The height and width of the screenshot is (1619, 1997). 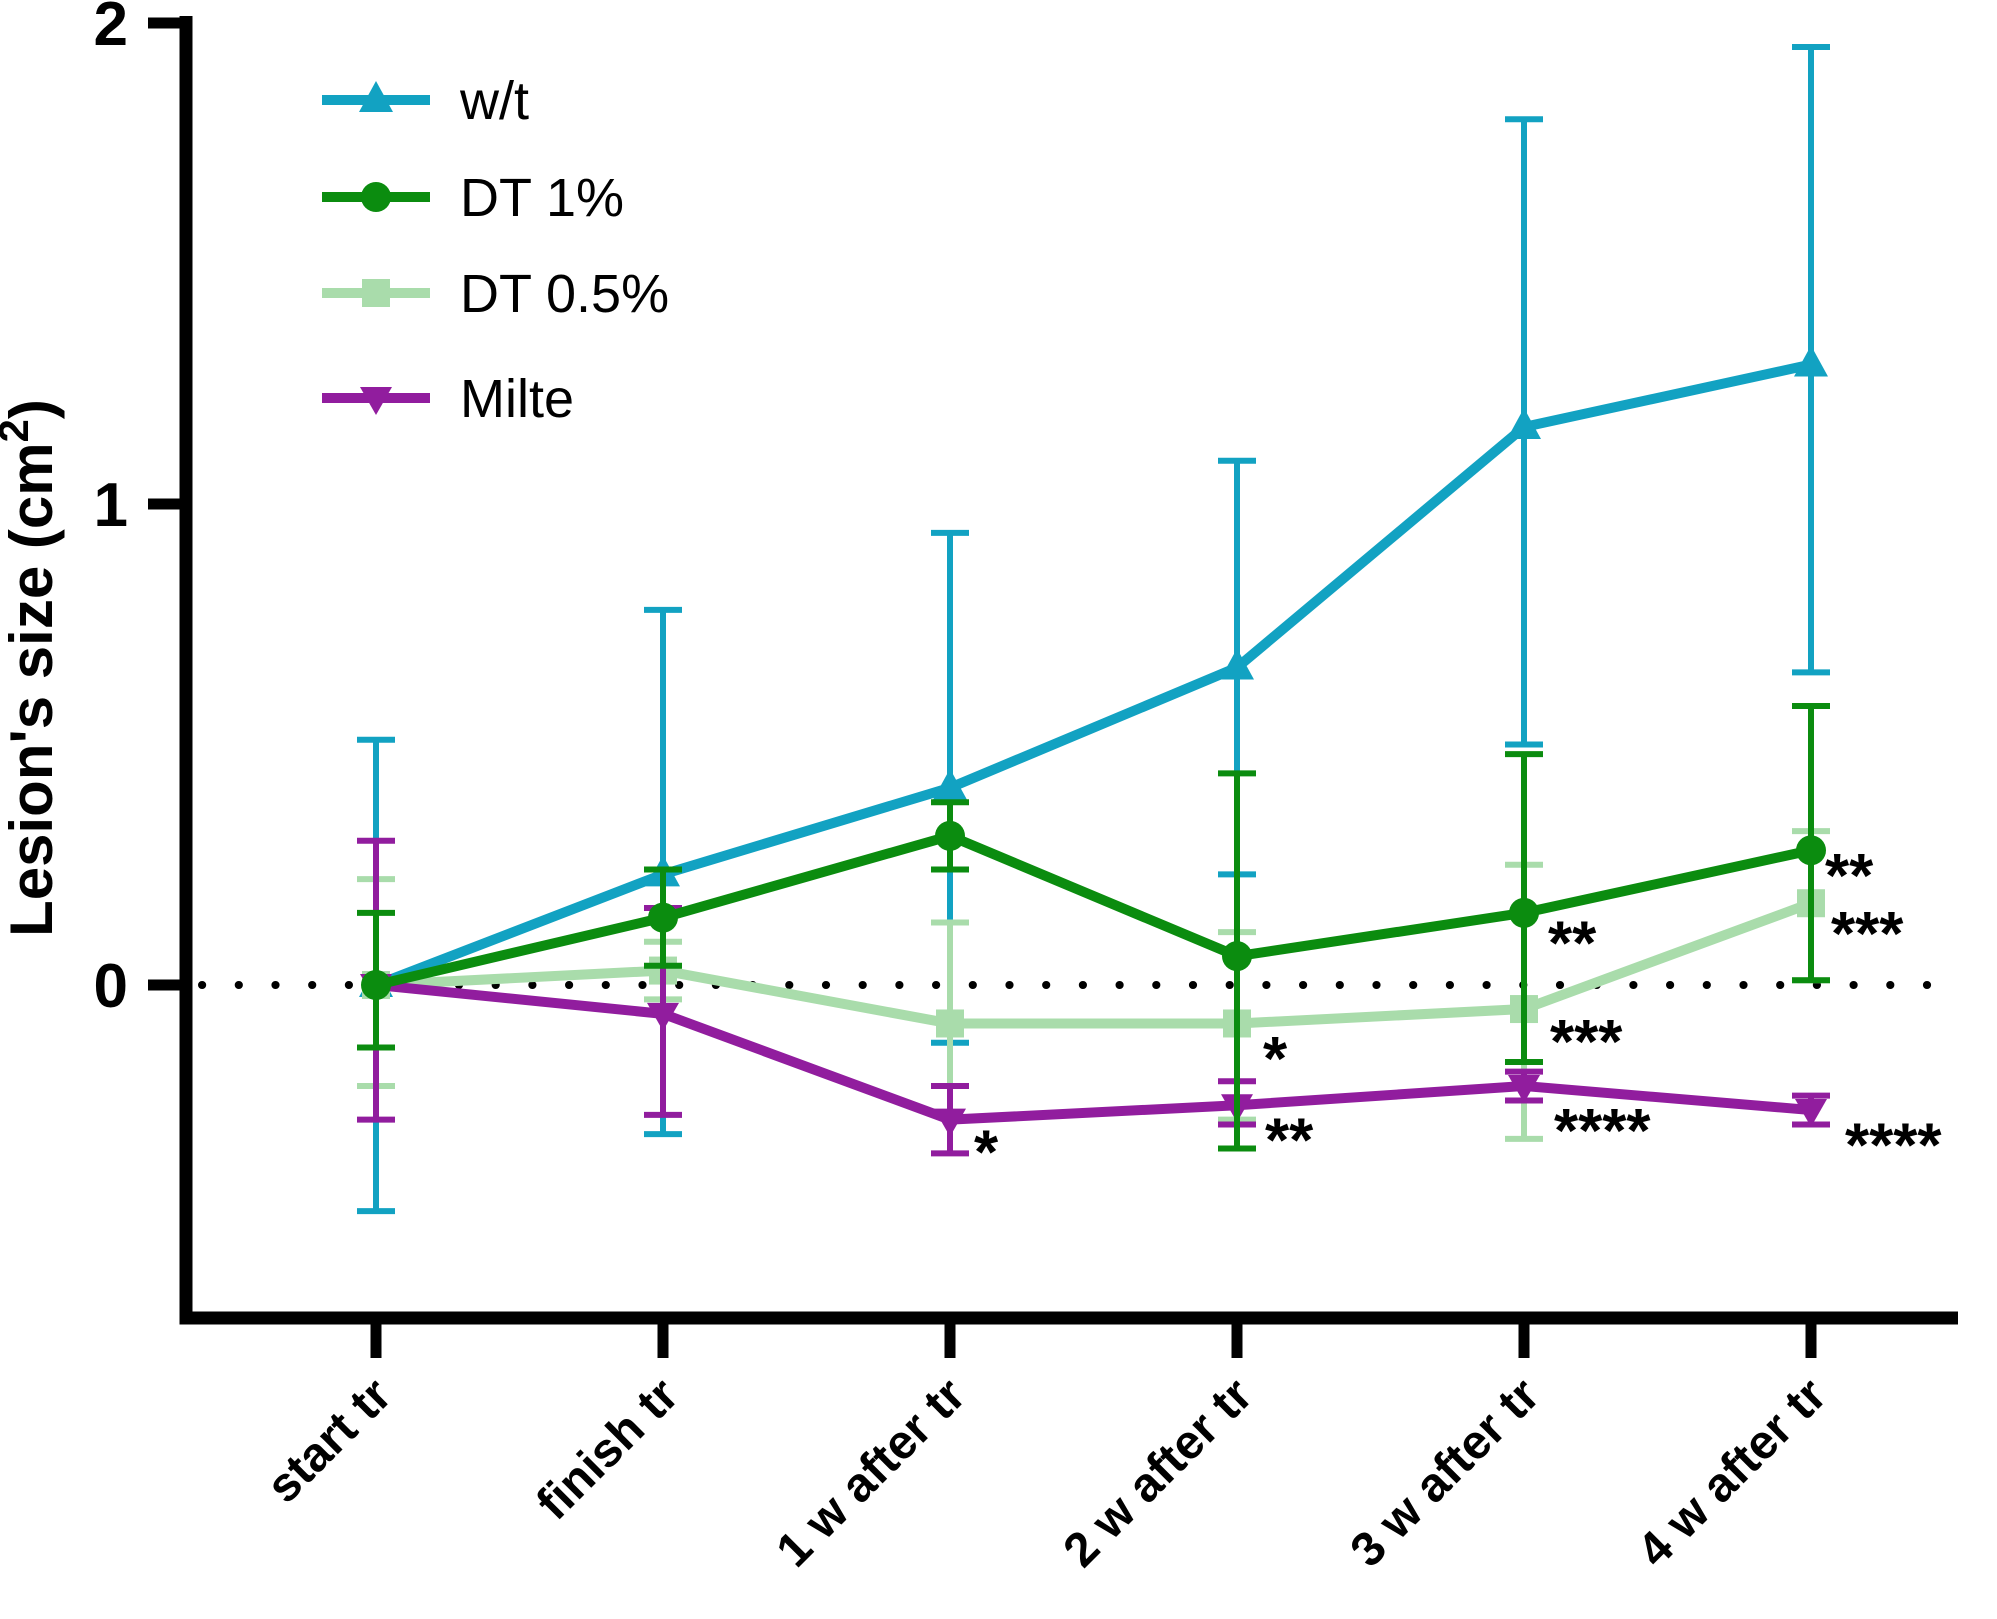 I want to click on legend-label: Milte, so click(x=517, y=399).